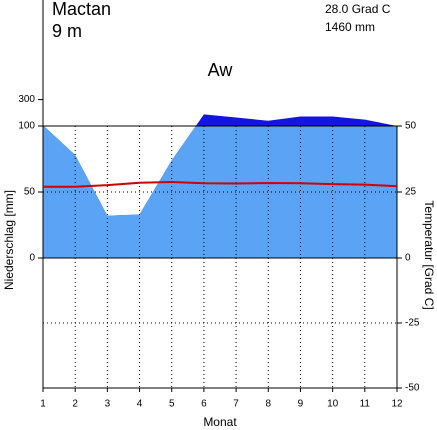 The image size is (437, 430). Describe the element at coordinates (365, 404) in the screenshot. I see `x-tick-label: 11` at that location.